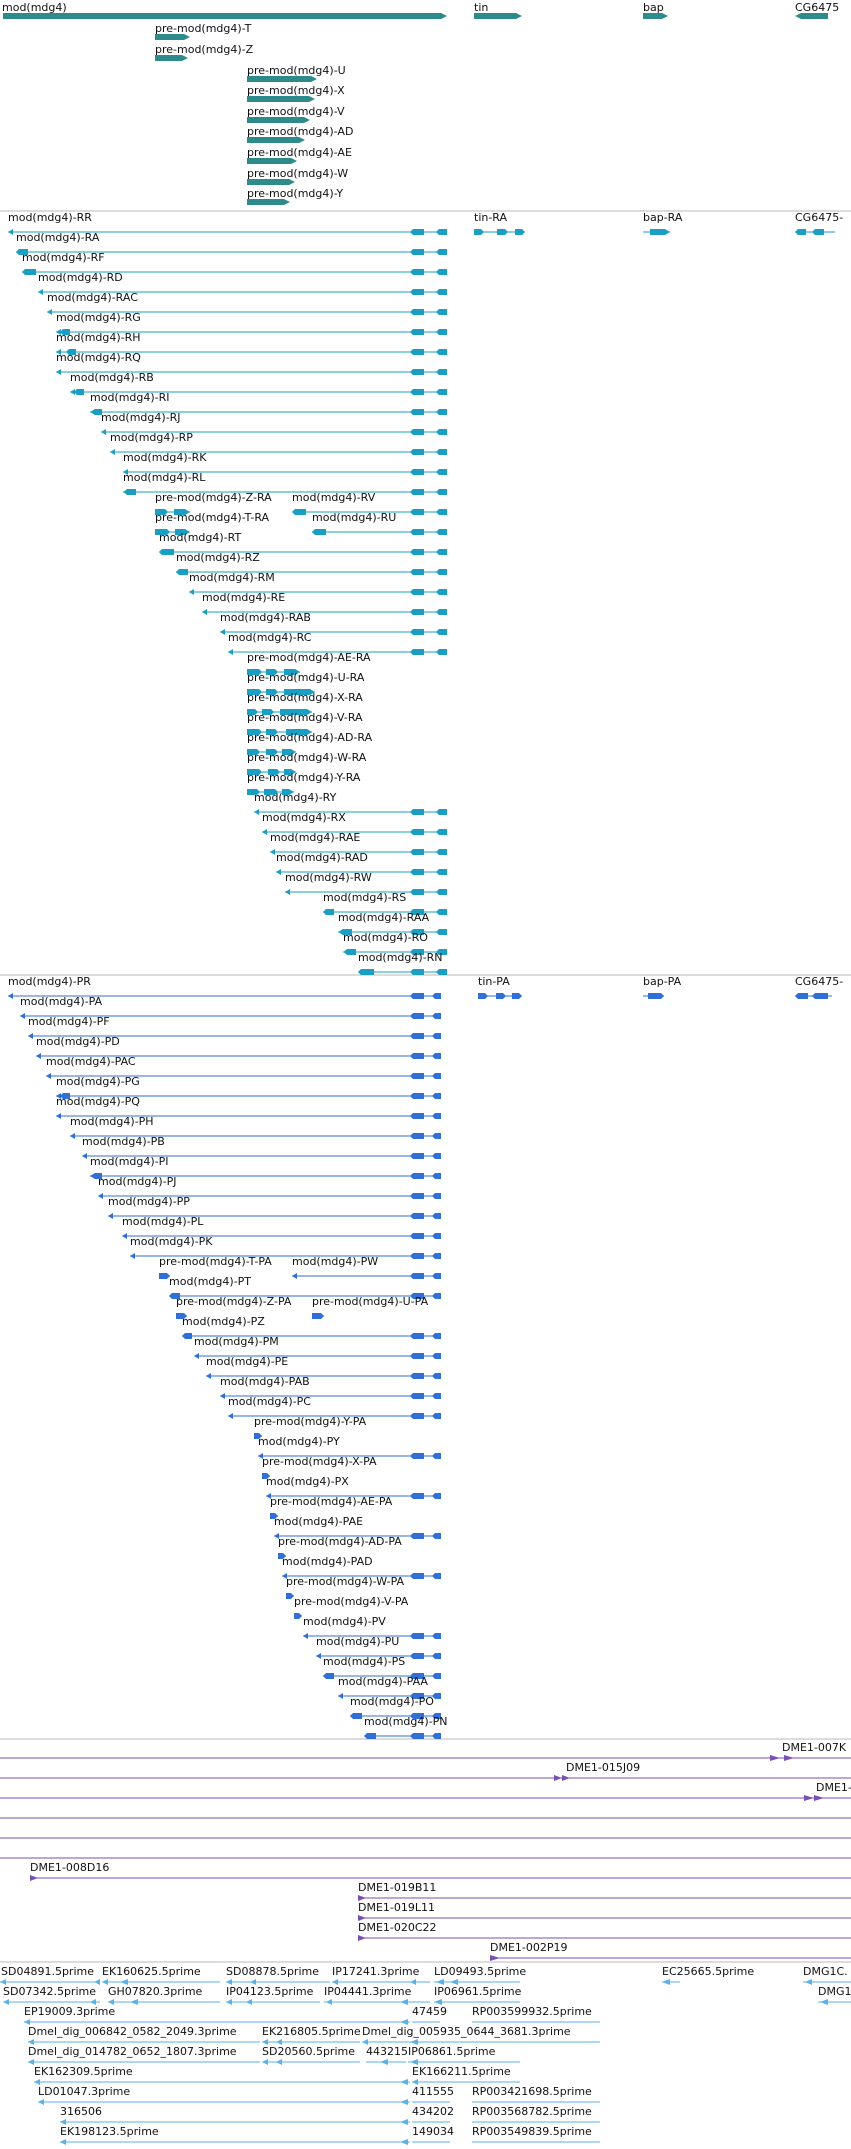  What do you see at coordinates (350, 803) in the screenshot?
I see `feature-mod-mdg4-ry: mod(mdg4)-RY` at bounding box center [350, 803].